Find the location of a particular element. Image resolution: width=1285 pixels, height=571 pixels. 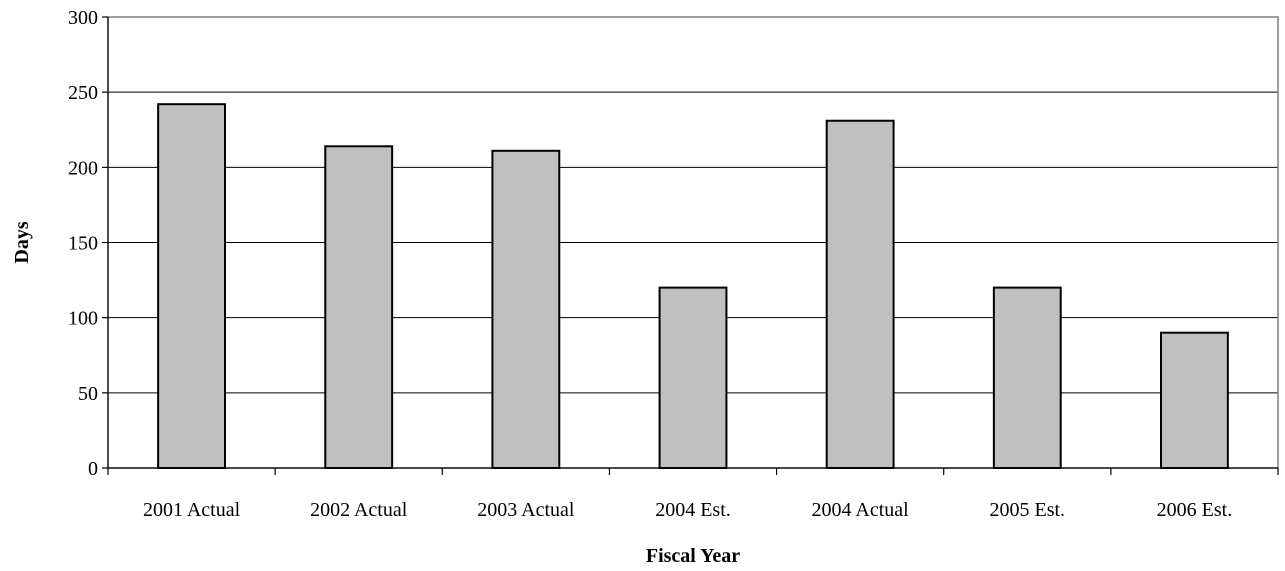

x-tick-label: 2003 Actual is located at coordinates (526, 510).